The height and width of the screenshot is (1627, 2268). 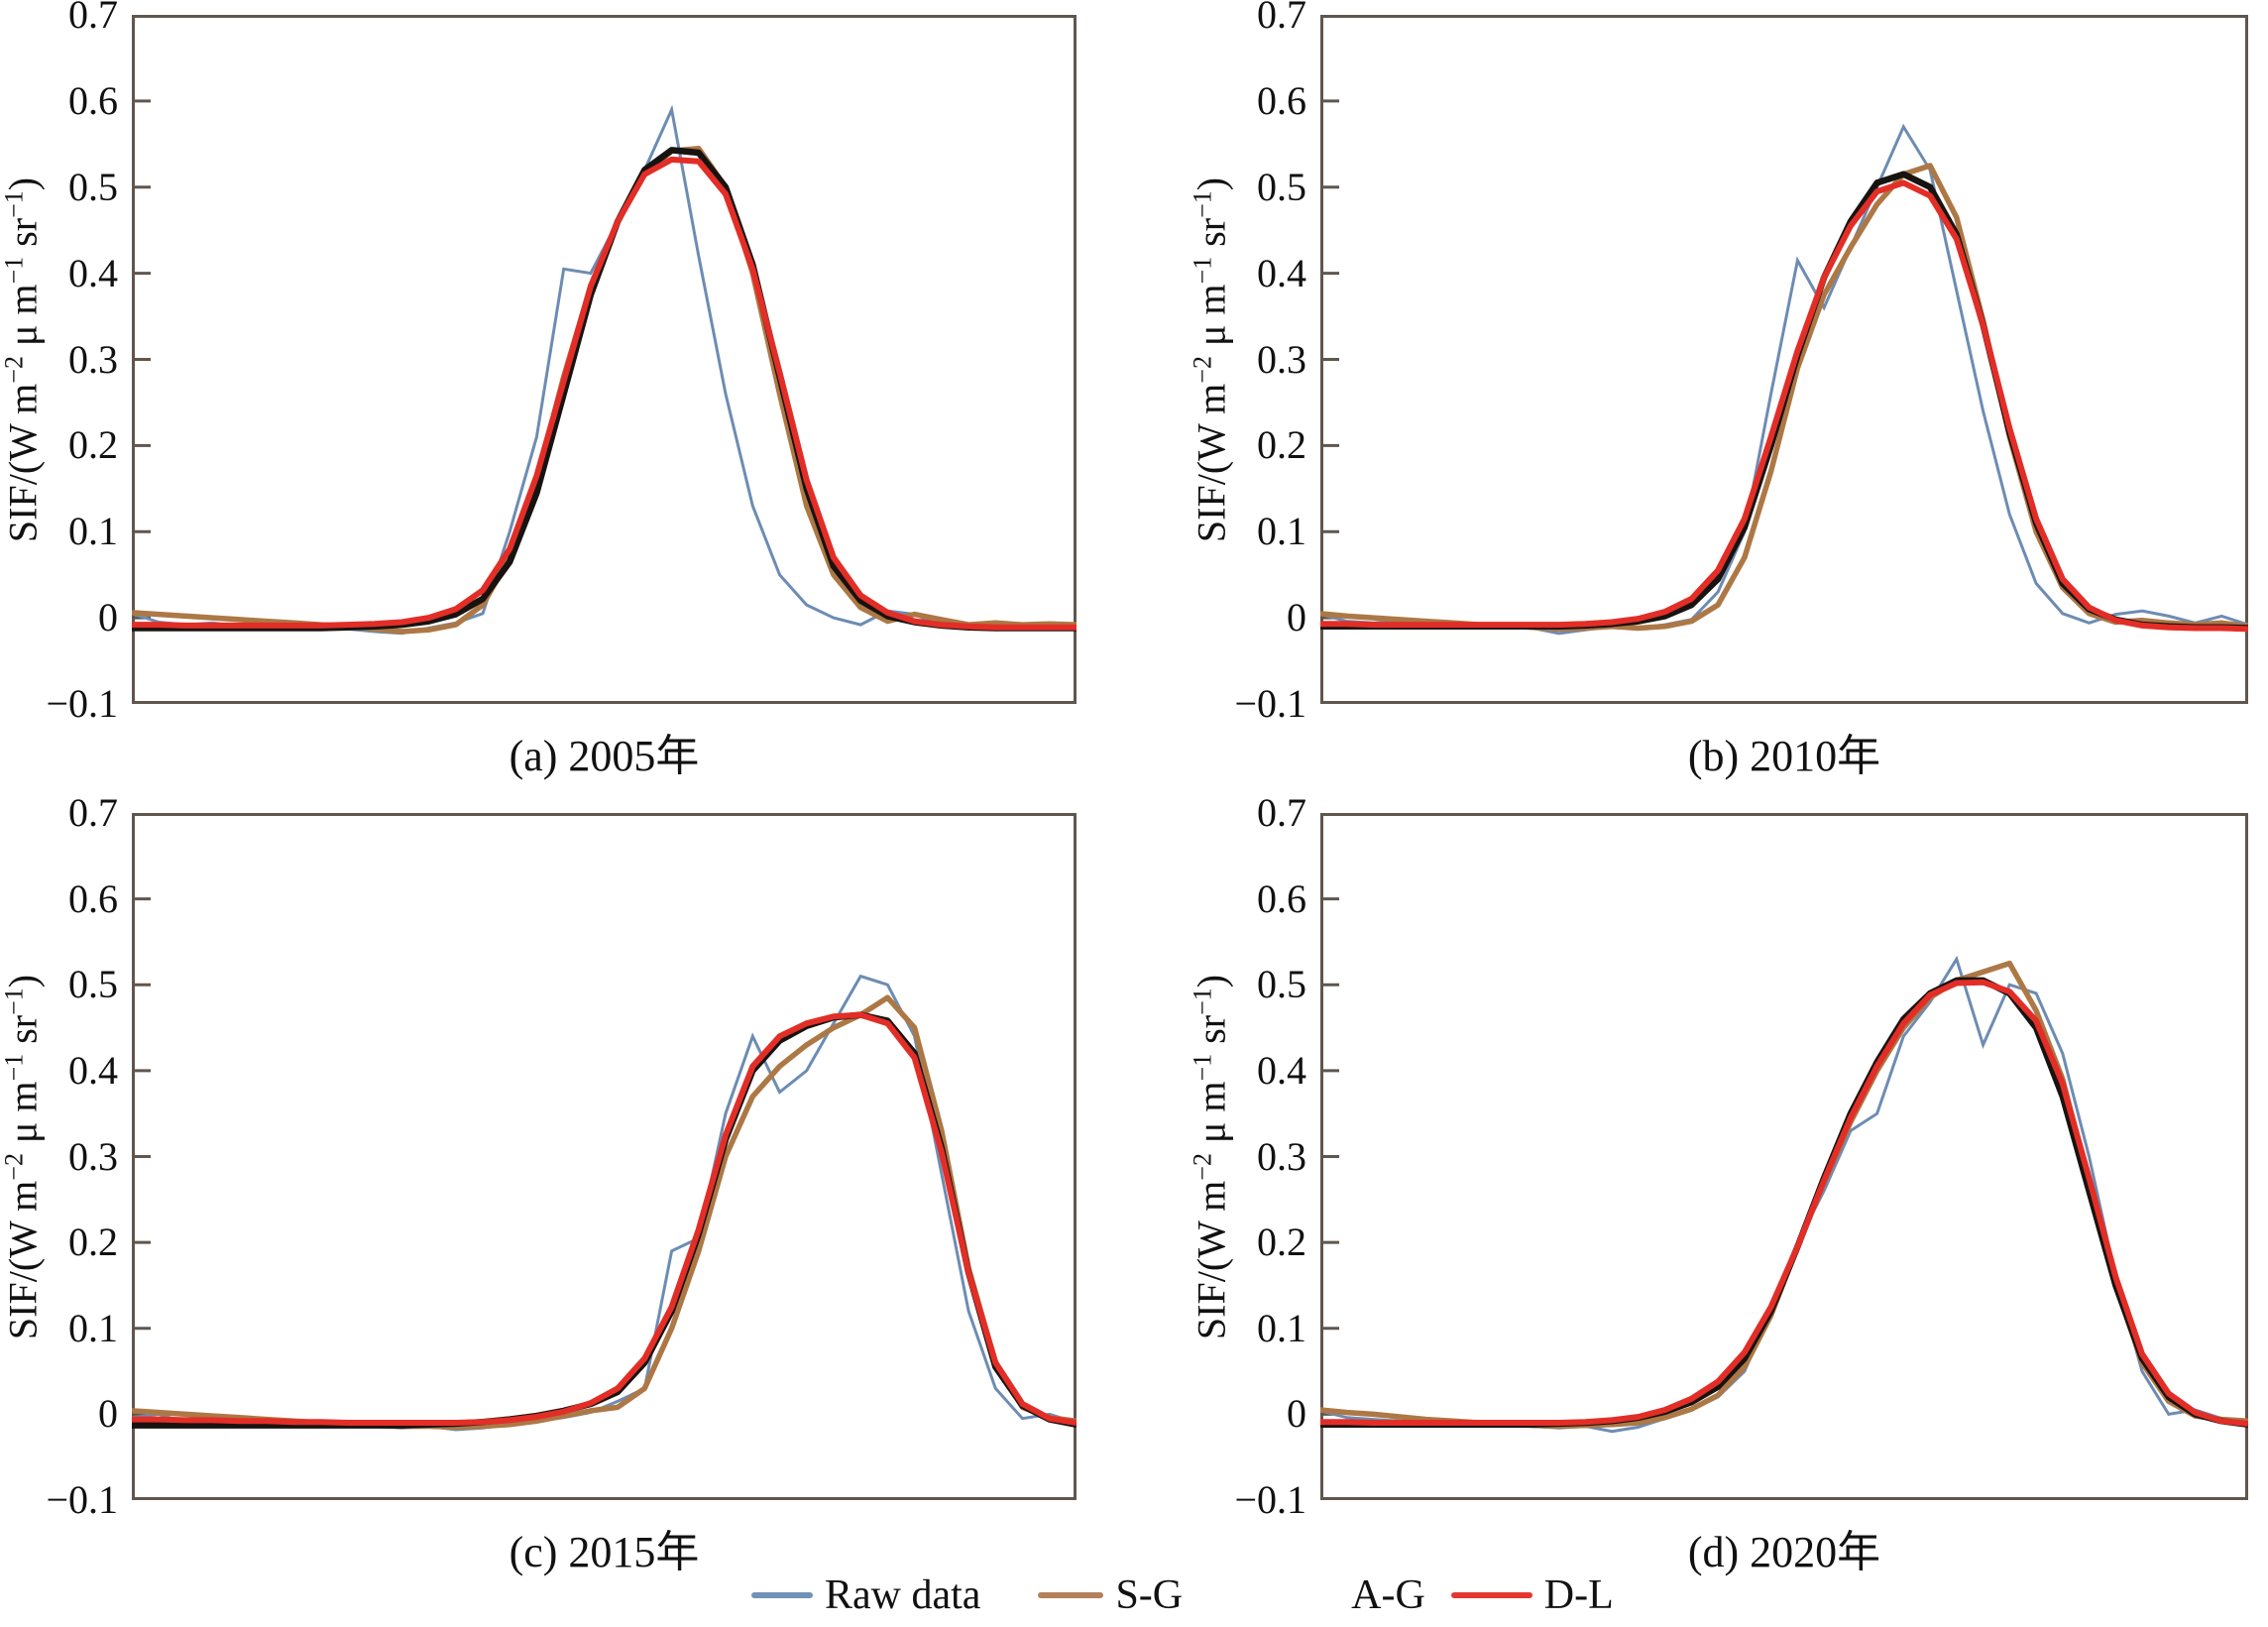 I want to click on legend-item-d-l: D-L, so click(x=1532, y=1595).